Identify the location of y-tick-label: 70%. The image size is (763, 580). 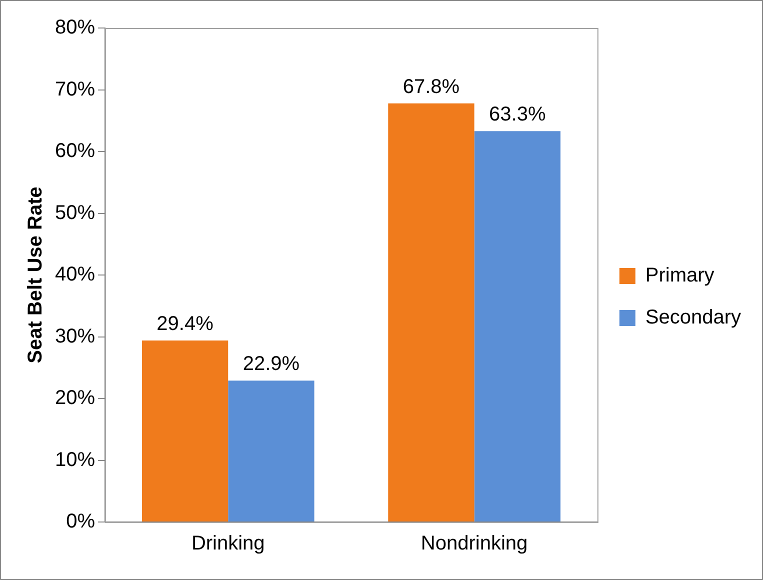
(75, 89).